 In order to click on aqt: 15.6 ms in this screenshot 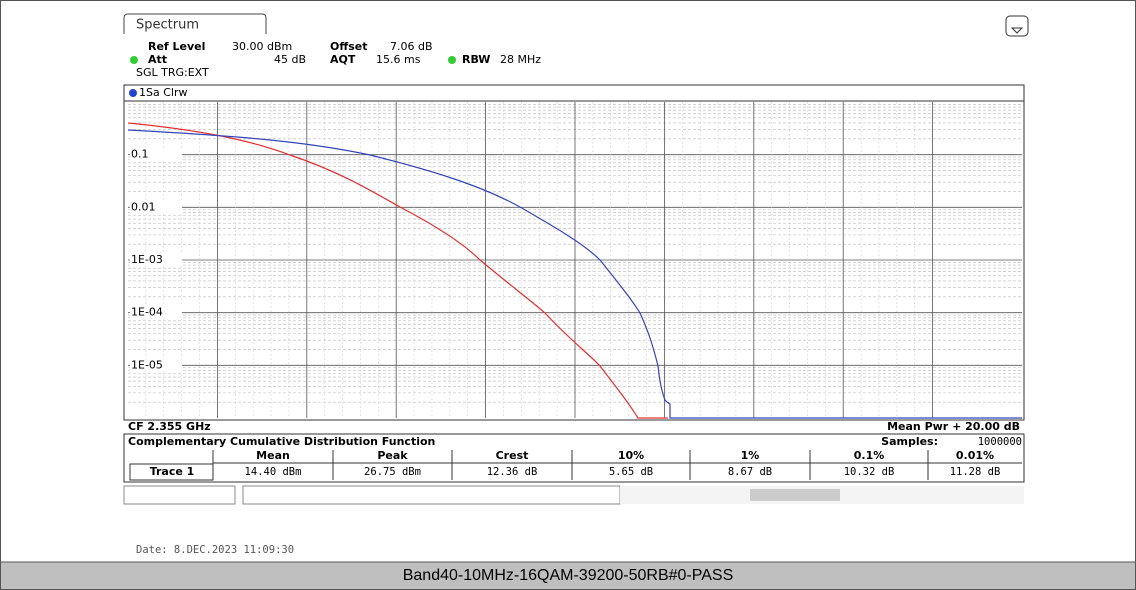, I will do `click(398, 59)`.